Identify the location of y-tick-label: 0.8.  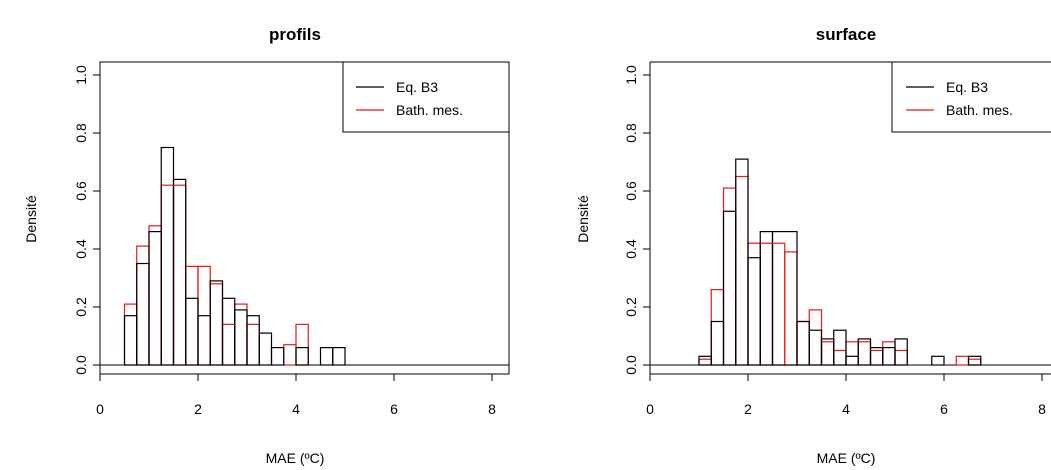
(81, 133).